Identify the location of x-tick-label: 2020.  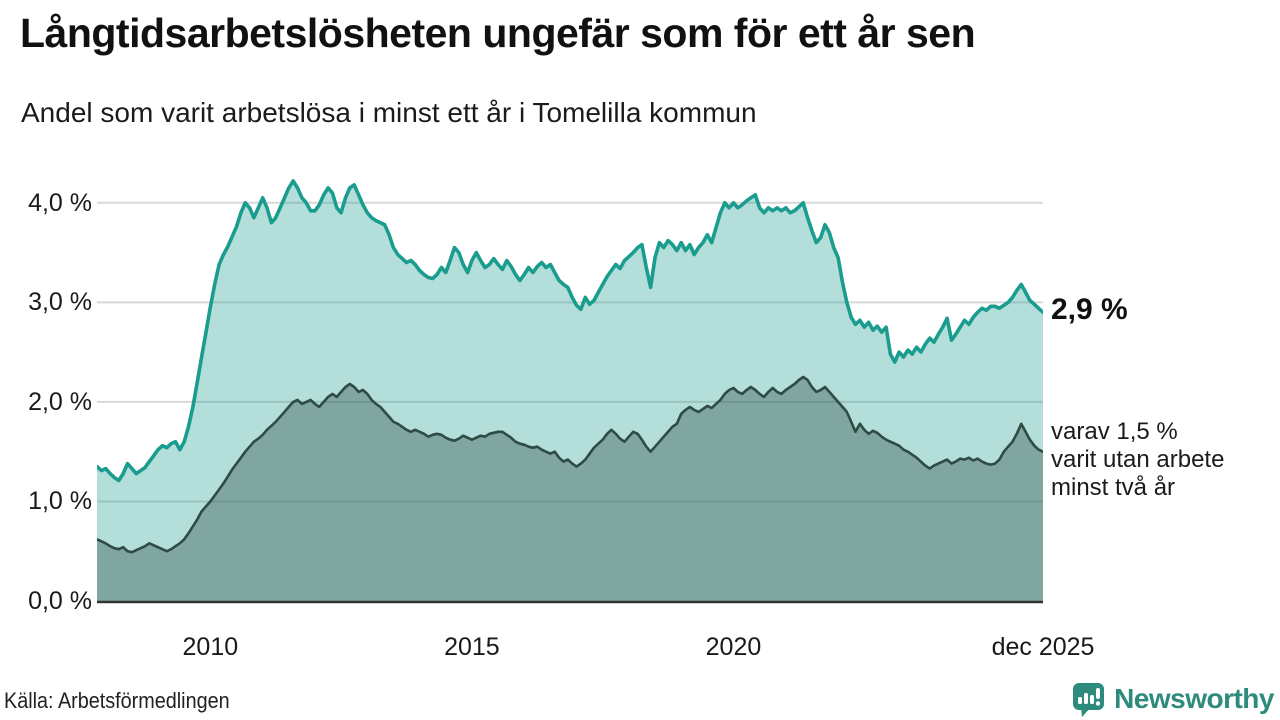
(733, 647).